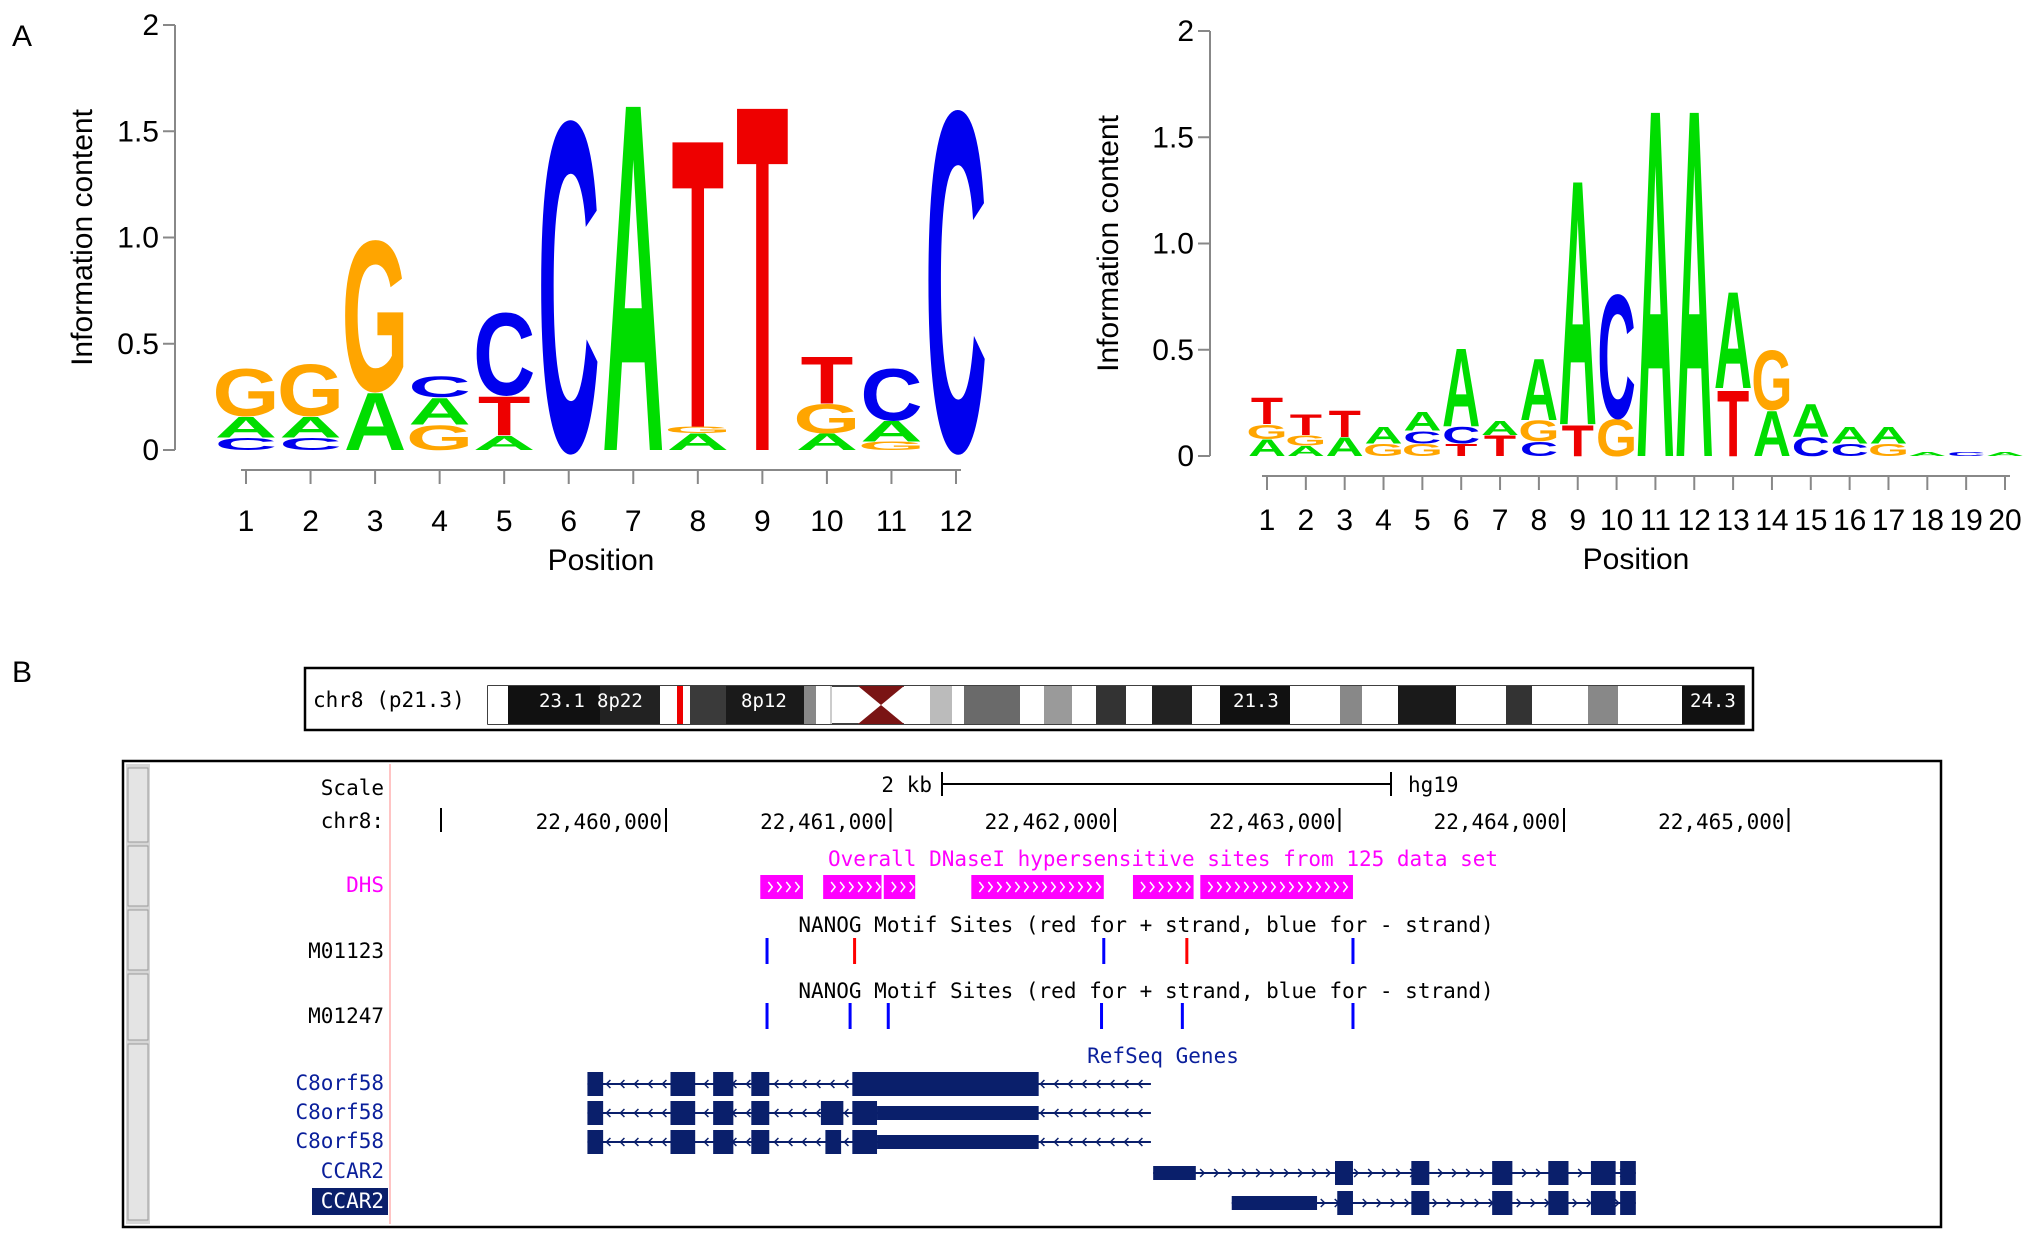 The image size is (2031, 1240). I want to click on motif-track-label: M01247, so click(346, 1016).